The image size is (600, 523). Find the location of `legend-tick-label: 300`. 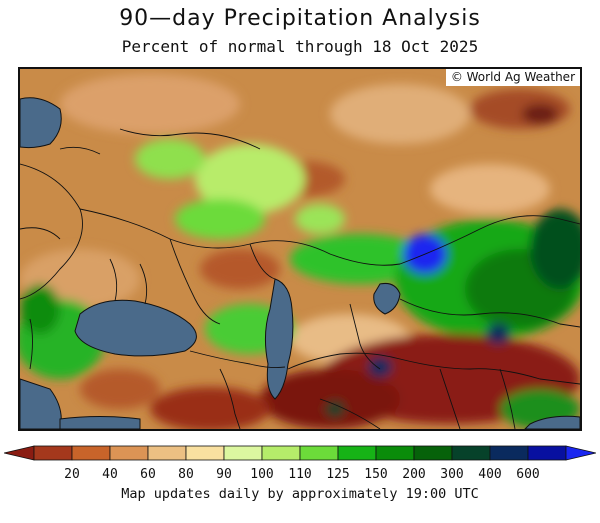

legend-tick-label: 300 is located at coordinates (451, 474).